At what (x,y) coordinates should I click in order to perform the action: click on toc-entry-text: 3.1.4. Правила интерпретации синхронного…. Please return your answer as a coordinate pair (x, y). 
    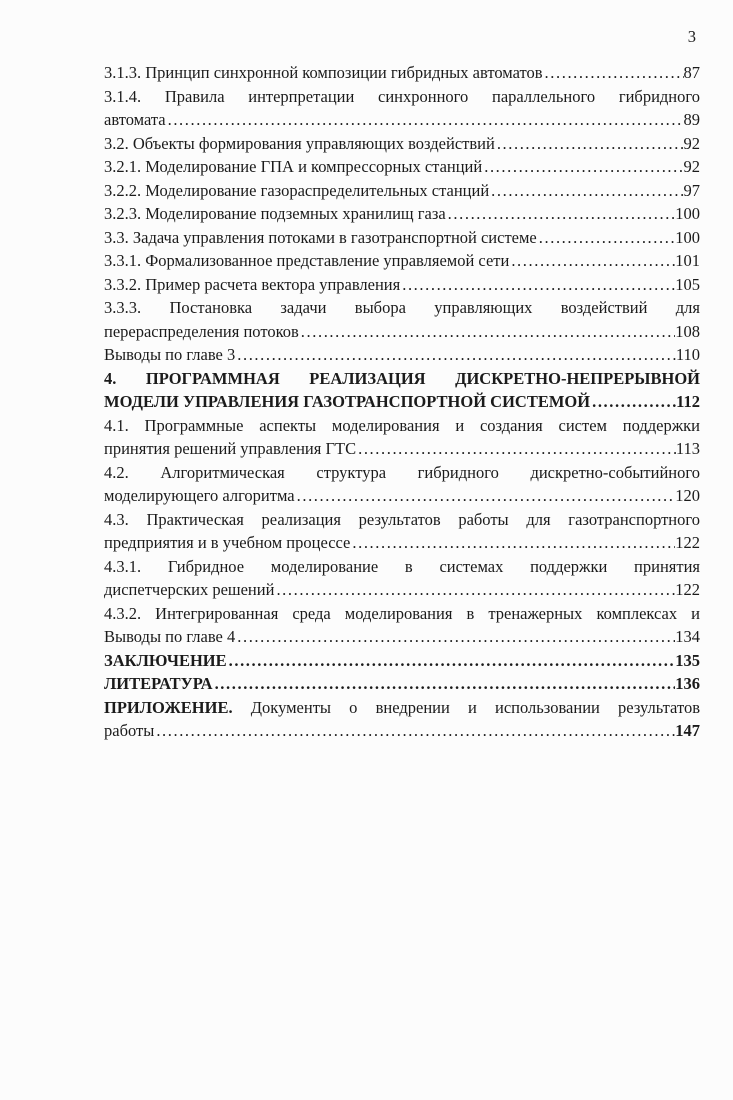
    Looking at the image, I should click on (402, 96).